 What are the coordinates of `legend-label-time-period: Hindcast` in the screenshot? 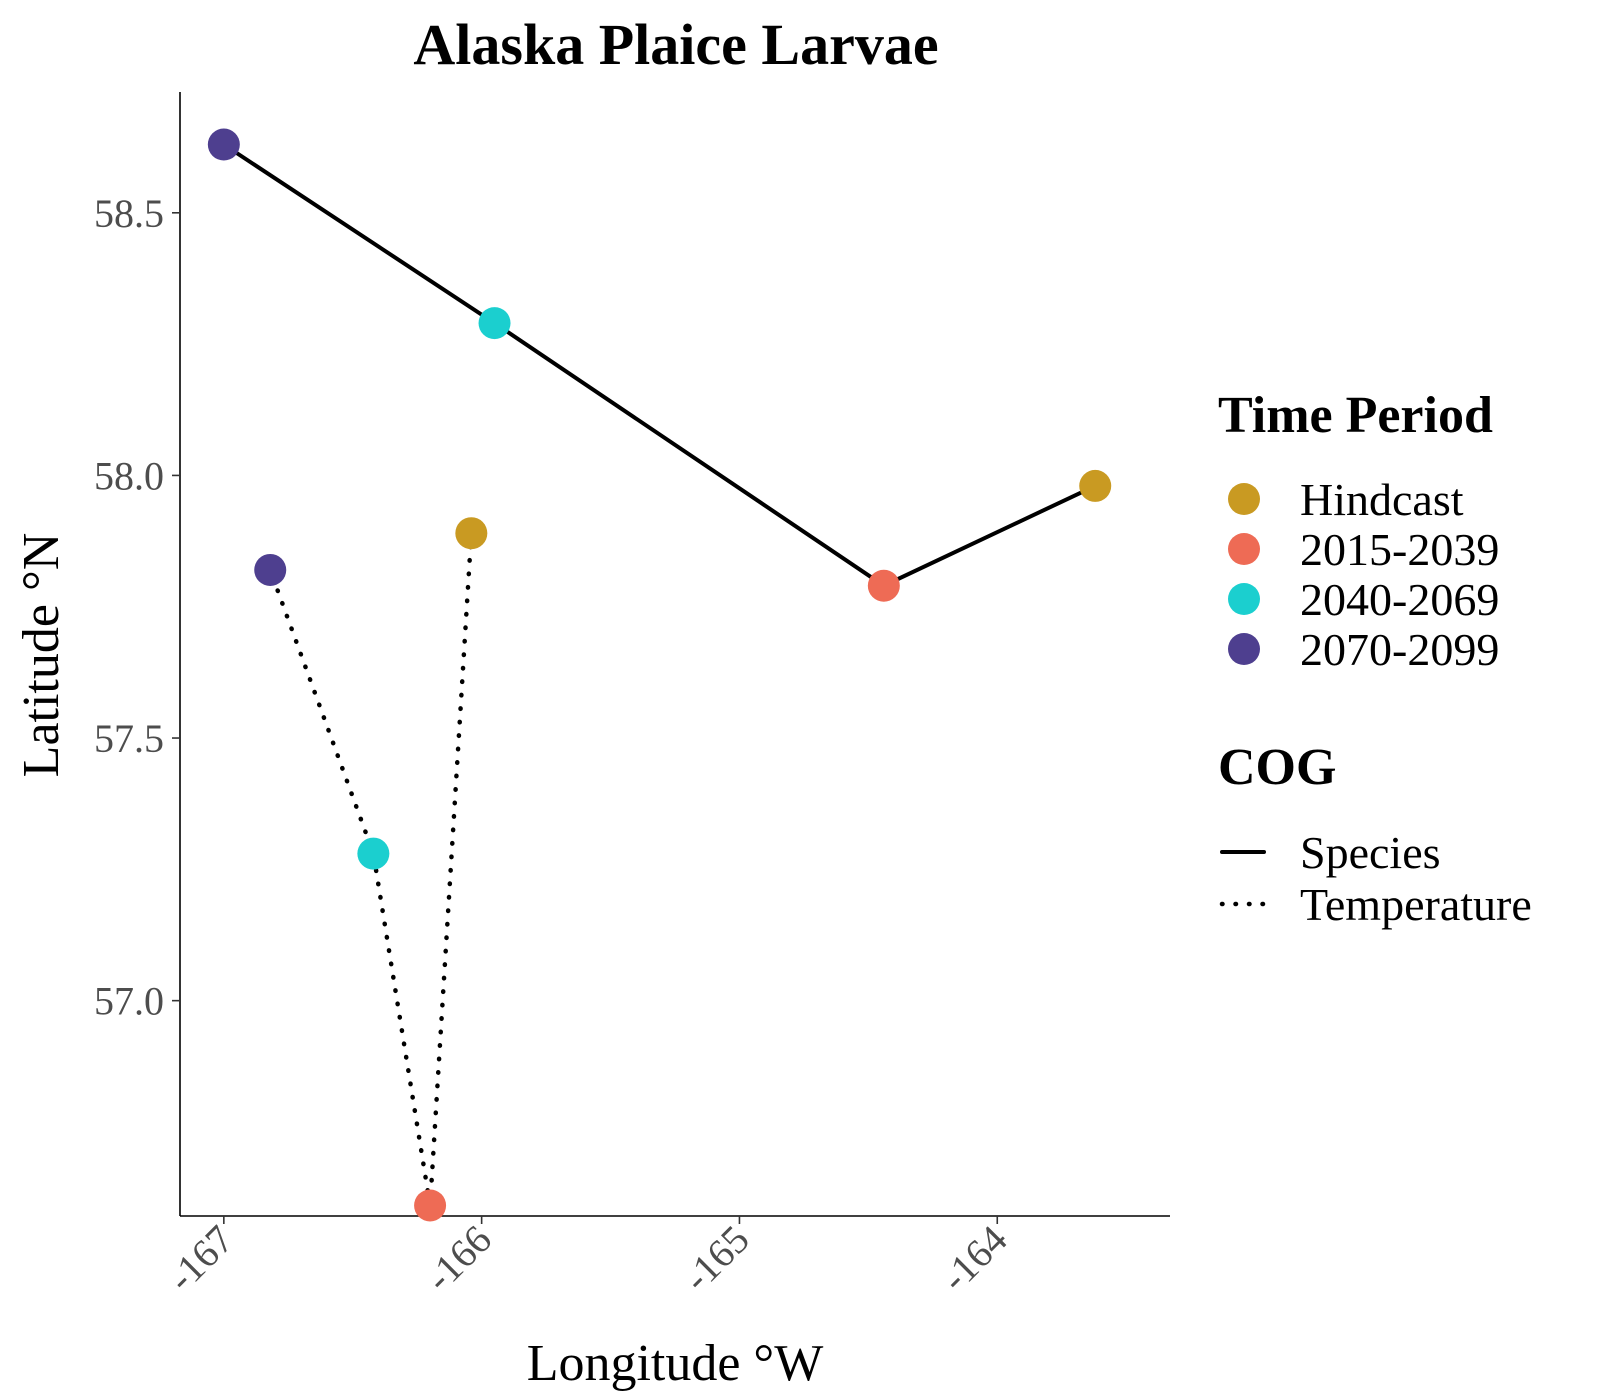 It's located at (1382, 499).